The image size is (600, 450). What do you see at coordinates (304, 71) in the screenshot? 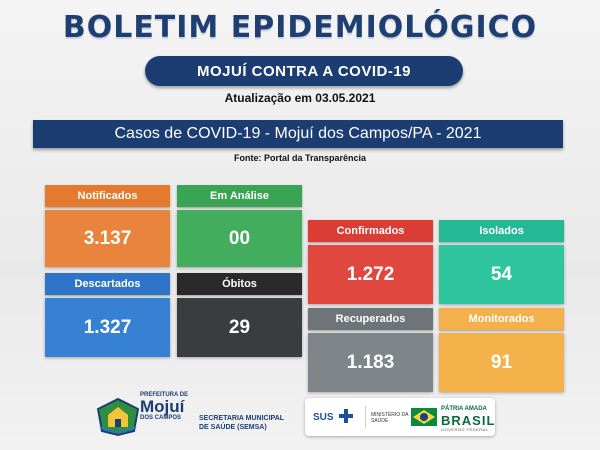
I see `campaign-pill: MOJUÍ CONTRA A COVID-19` at bounding box center [304, 71].